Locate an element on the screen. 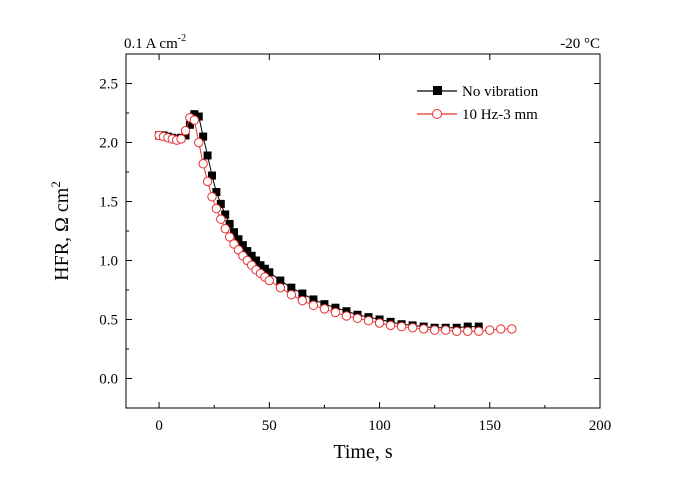 The image size is (698, 490). x-axis-title: Time, s is located at coordinates (363, 452).